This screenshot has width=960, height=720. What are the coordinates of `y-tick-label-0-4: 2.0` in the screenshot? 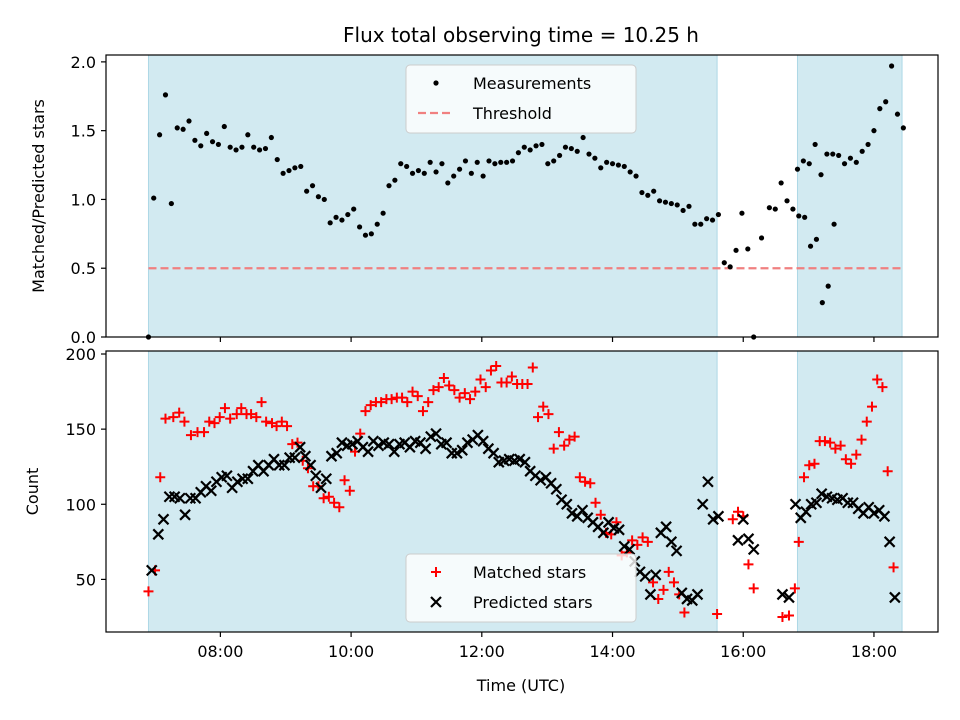 It's located at (83, 62).